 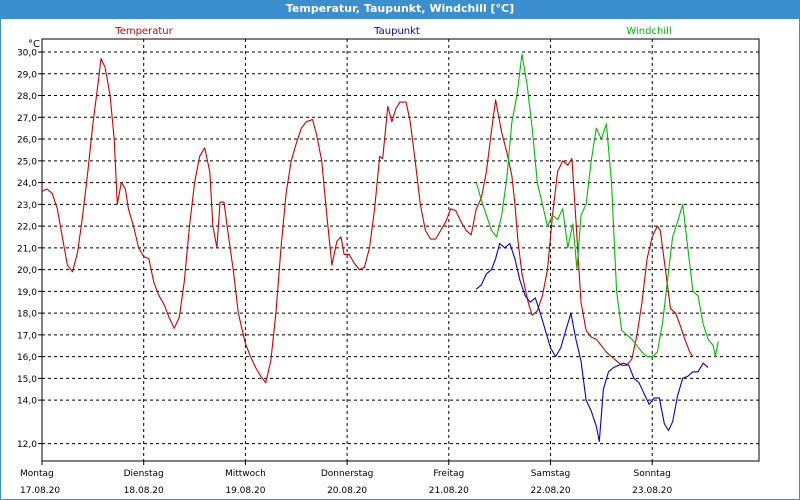 I want to click on y-tick-label: 20,0, so click(x=27, y=271).